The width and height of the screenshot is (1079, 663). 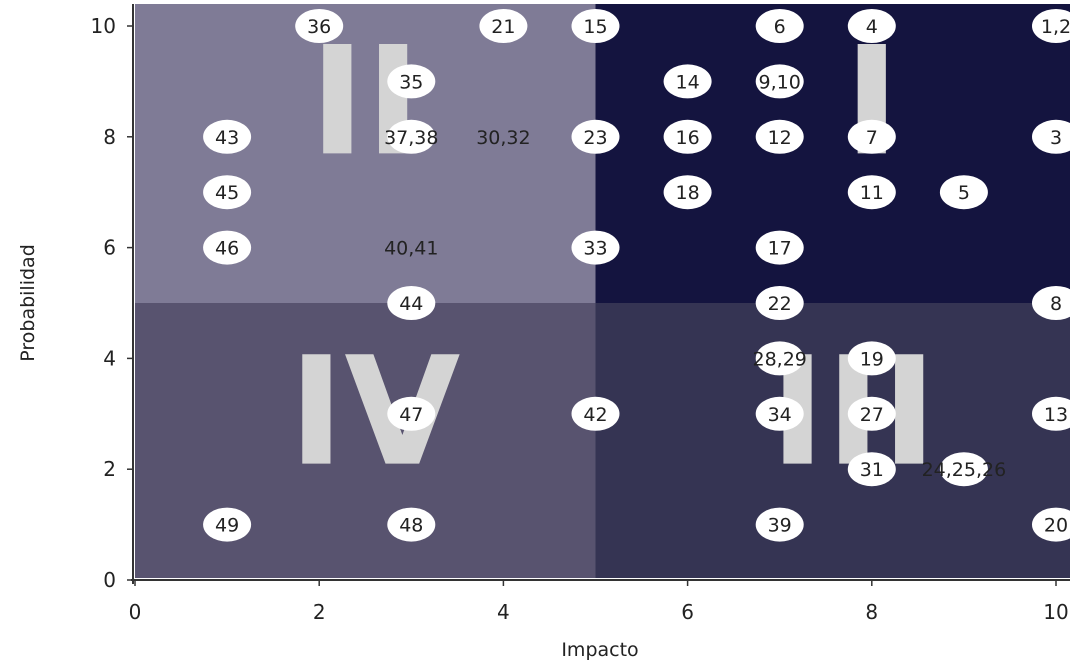 I want to click on point-label: 8, so click(x=1056, y=304).